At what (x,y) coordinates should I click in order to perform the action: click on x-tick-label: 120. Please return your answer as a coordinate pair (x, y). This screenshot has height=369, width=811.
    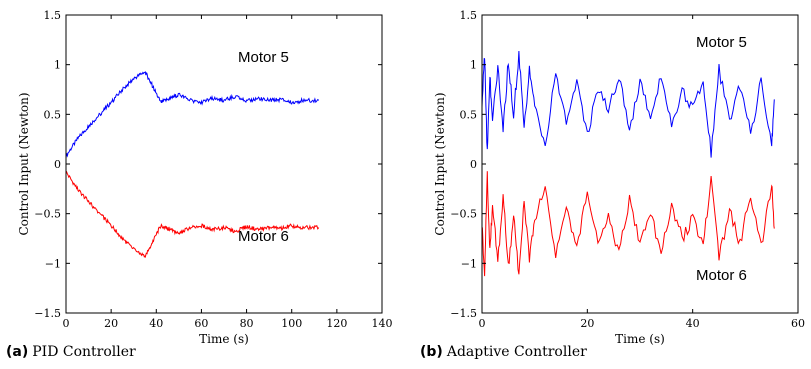
    Looking at the image, I should click on (336, 323).